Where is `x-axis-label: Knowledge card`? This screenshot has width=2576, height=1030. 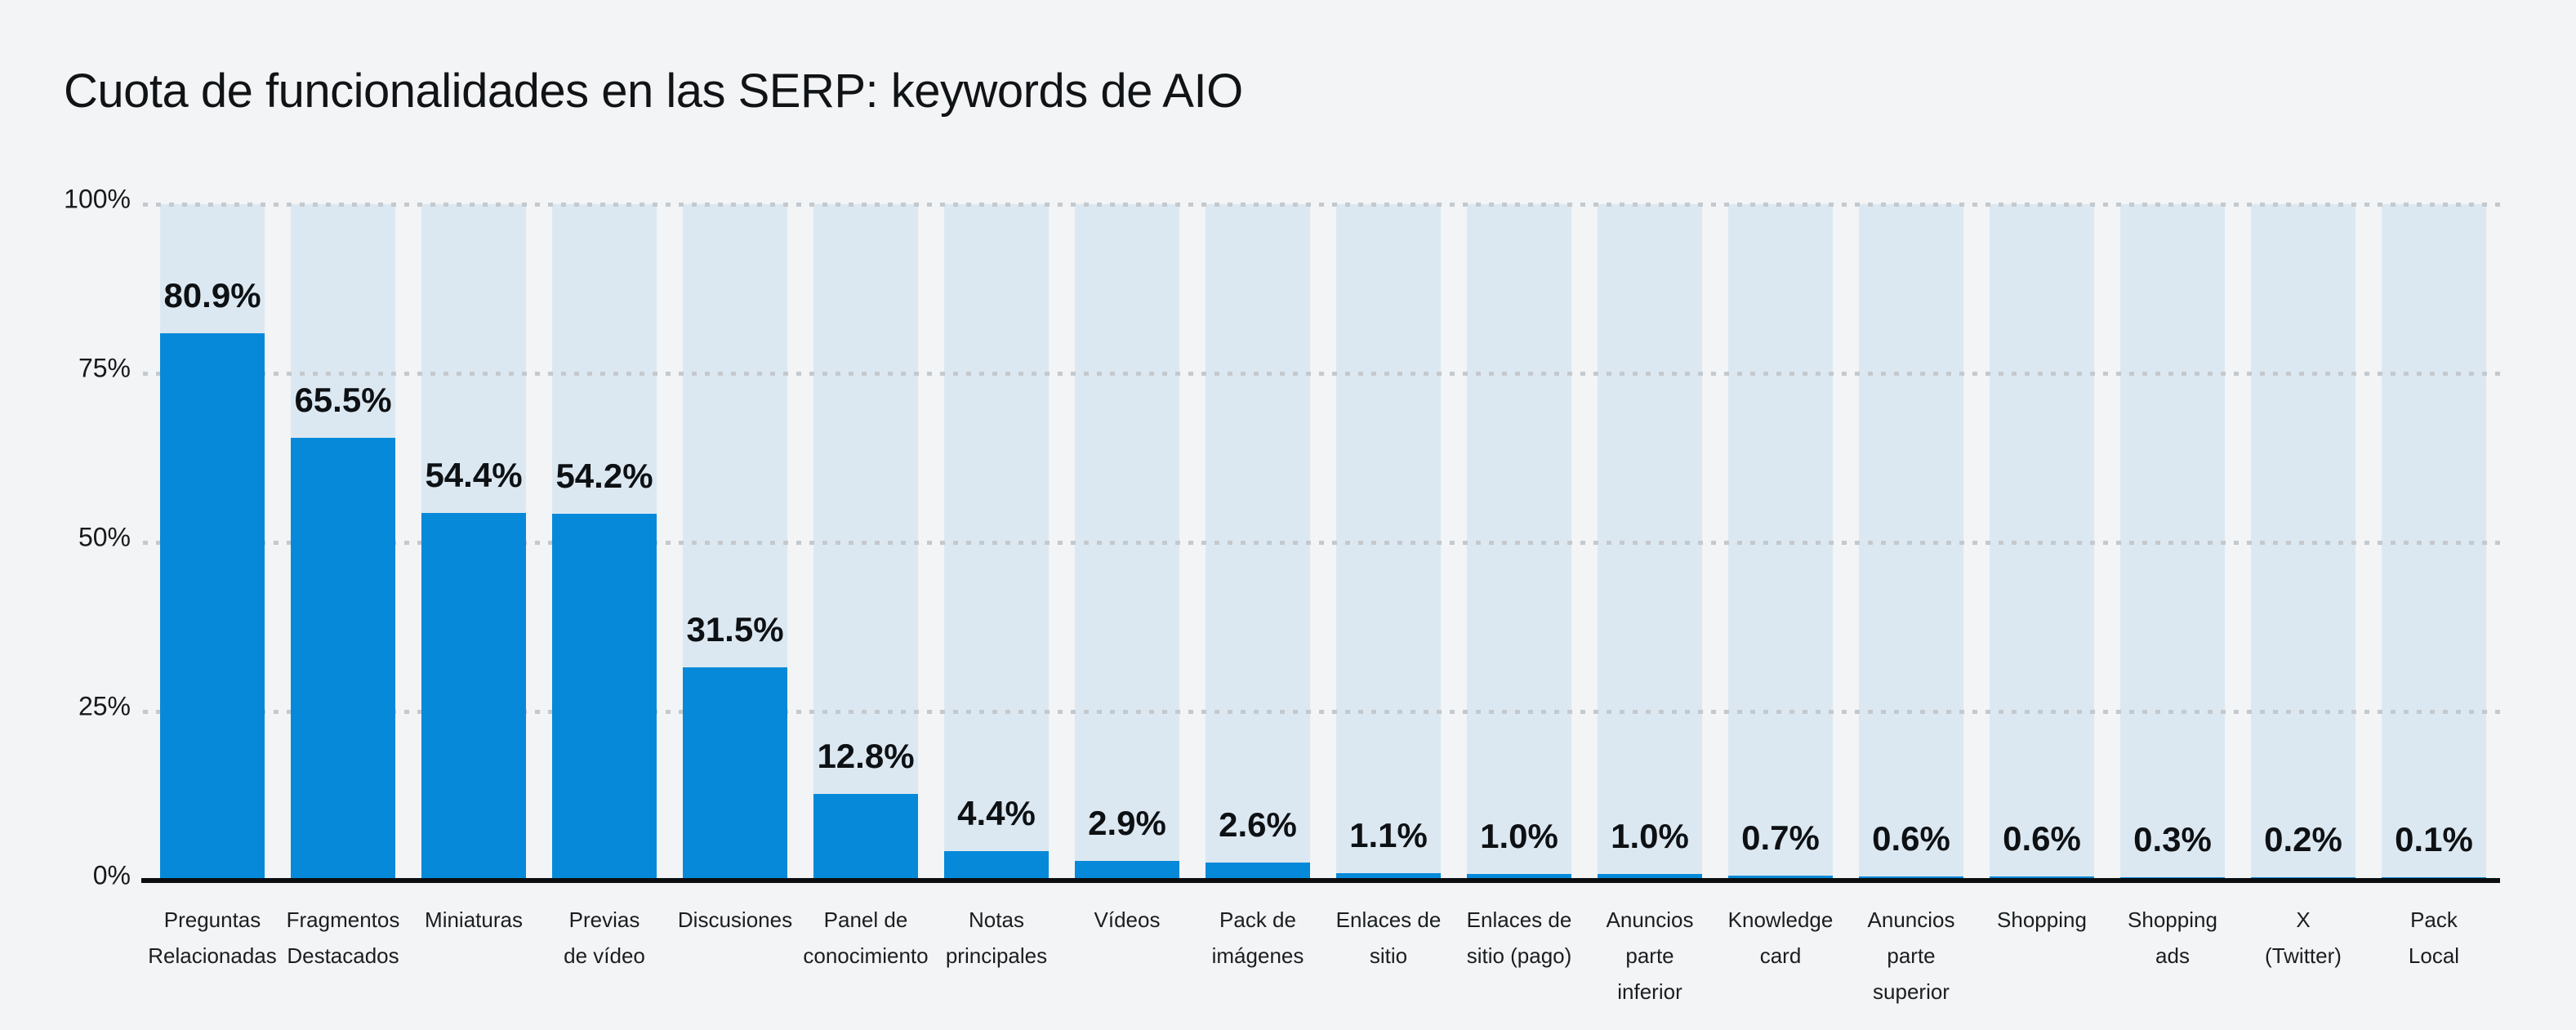
x-axis-label: Knowledge card is located at coordinates (1781, 937).